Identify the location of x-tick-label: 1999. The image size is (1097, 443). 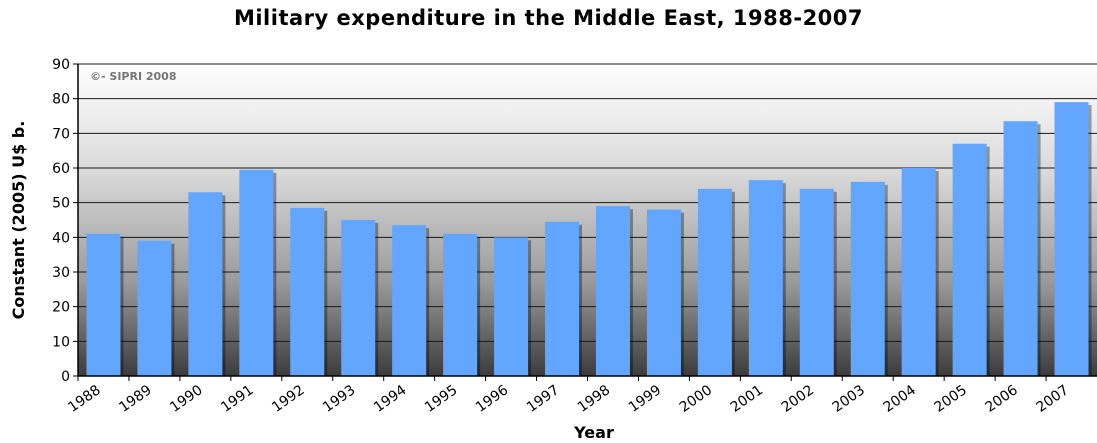
(645, 399).